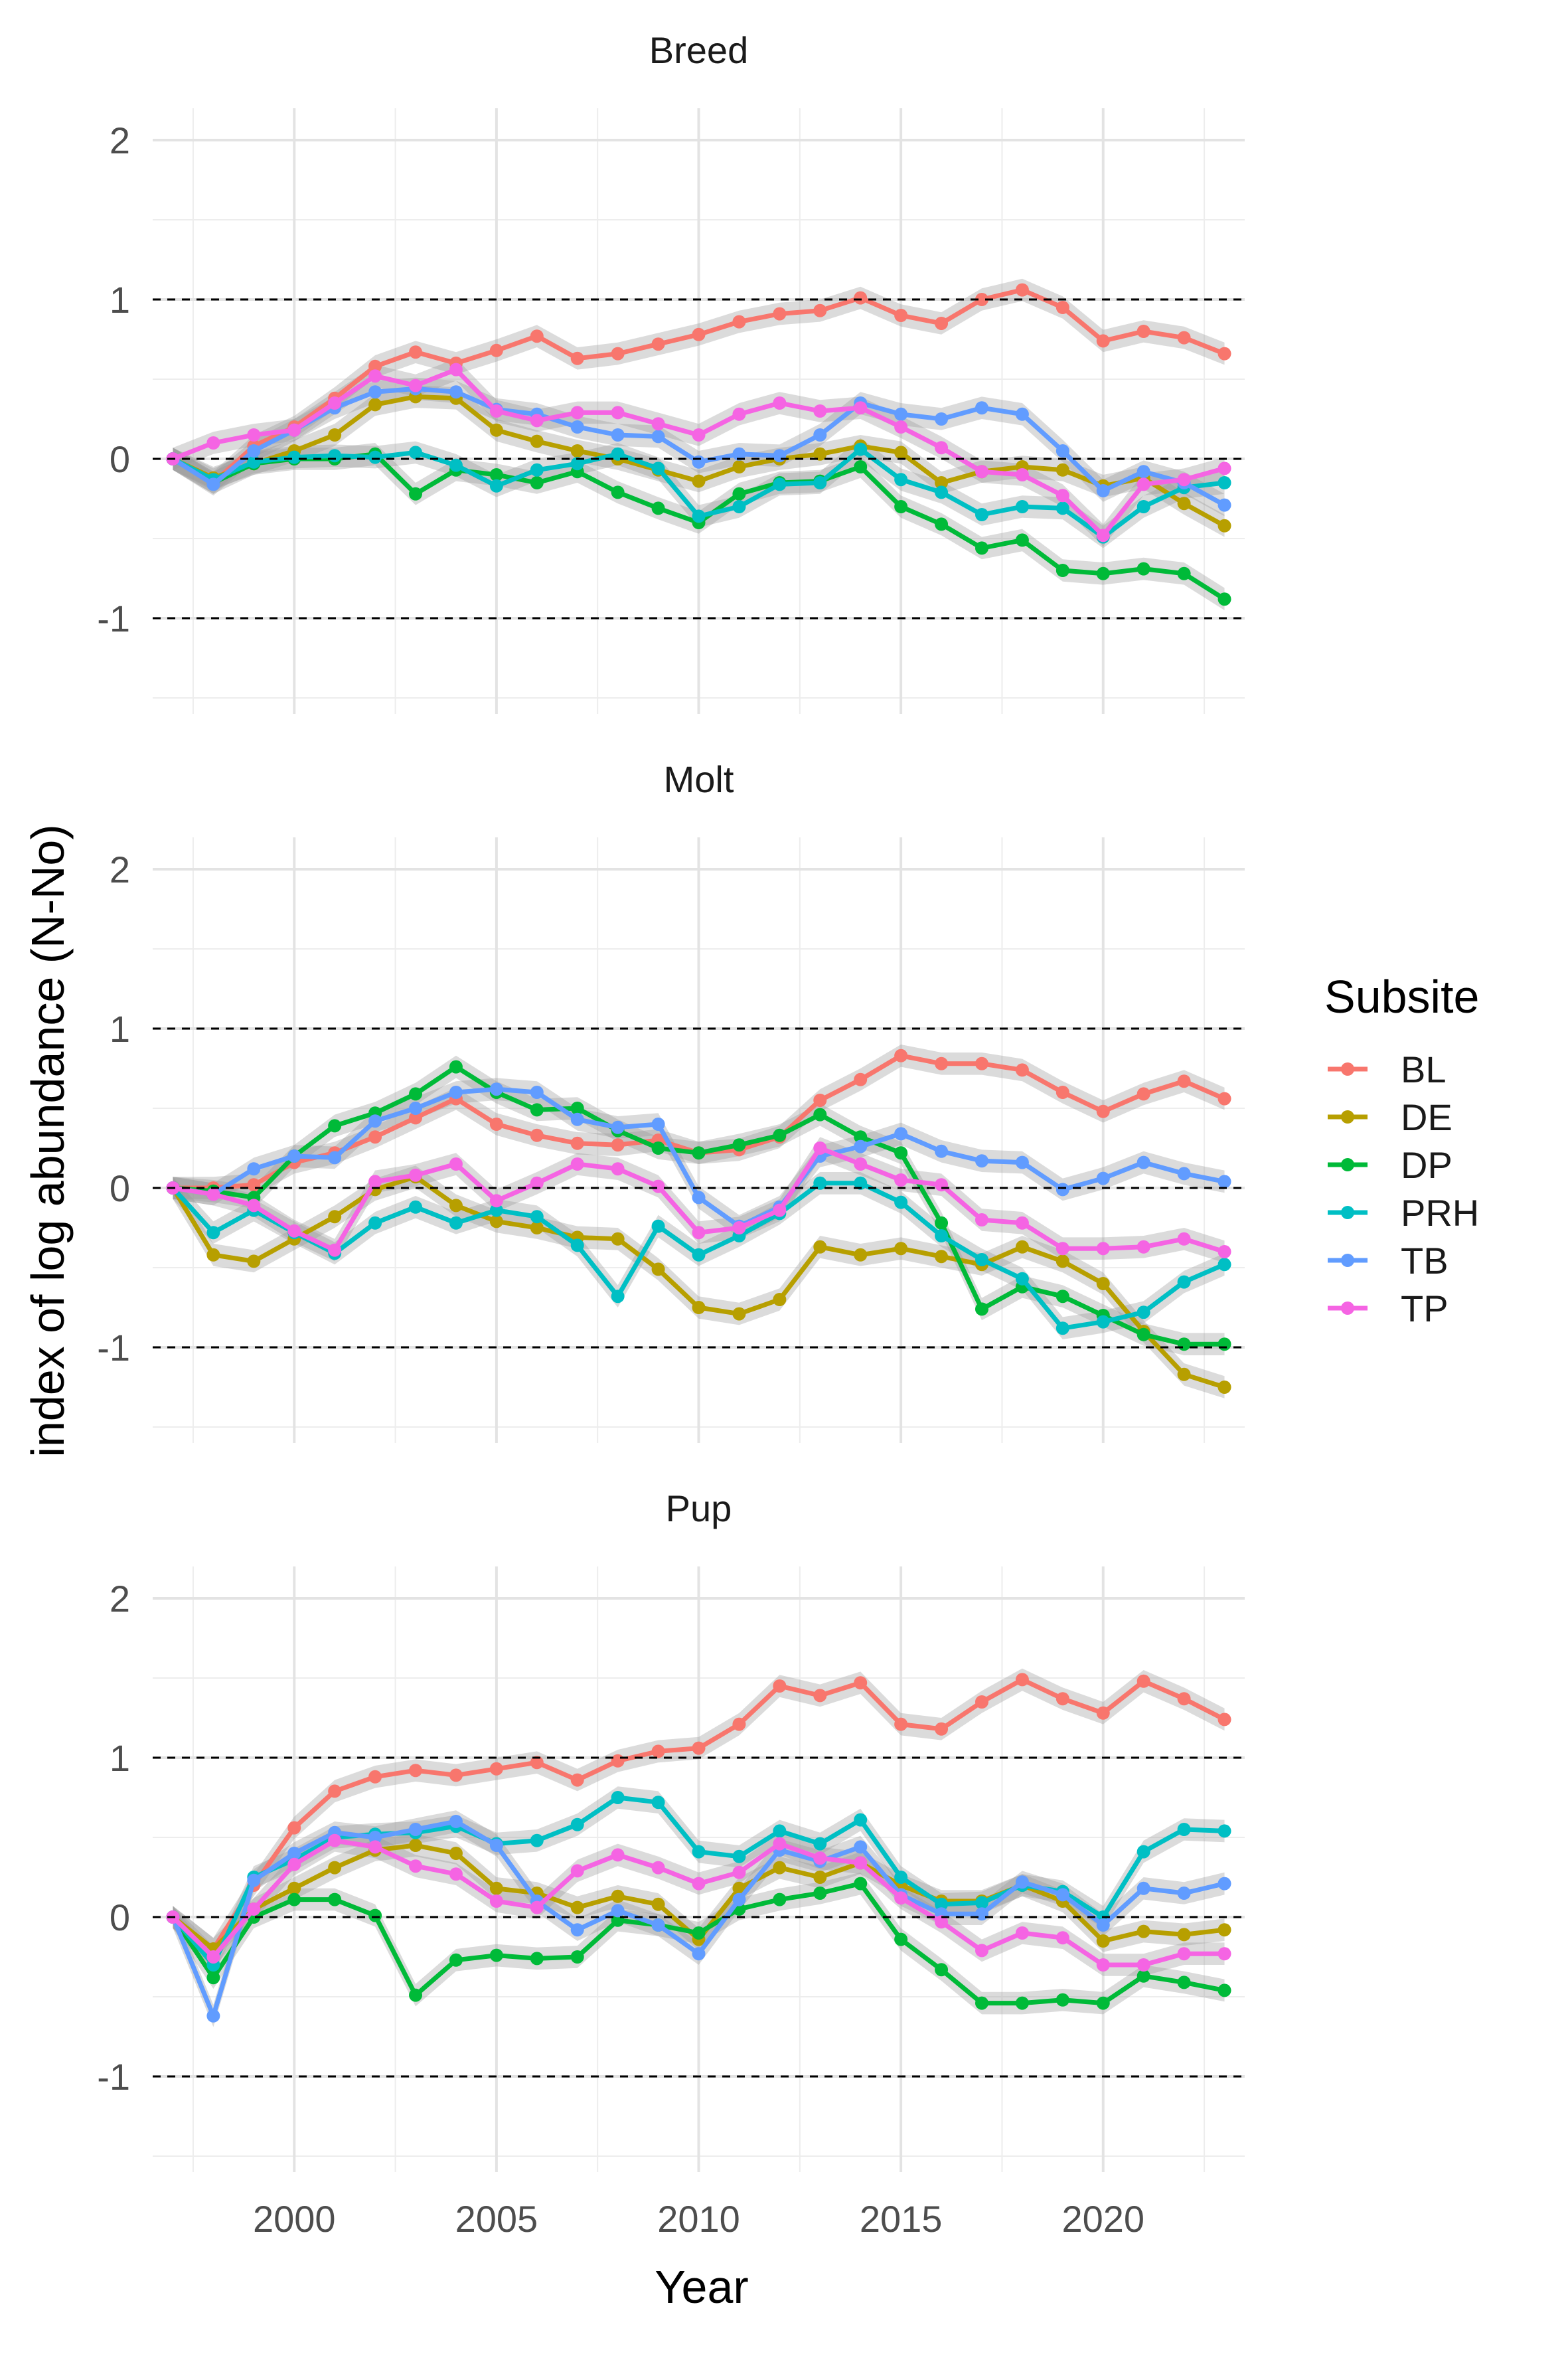  What do you see at coordinates (699, 50) in the screenshot?
I see `facet-strip-title: Breed` at bounding box center [699, 50].